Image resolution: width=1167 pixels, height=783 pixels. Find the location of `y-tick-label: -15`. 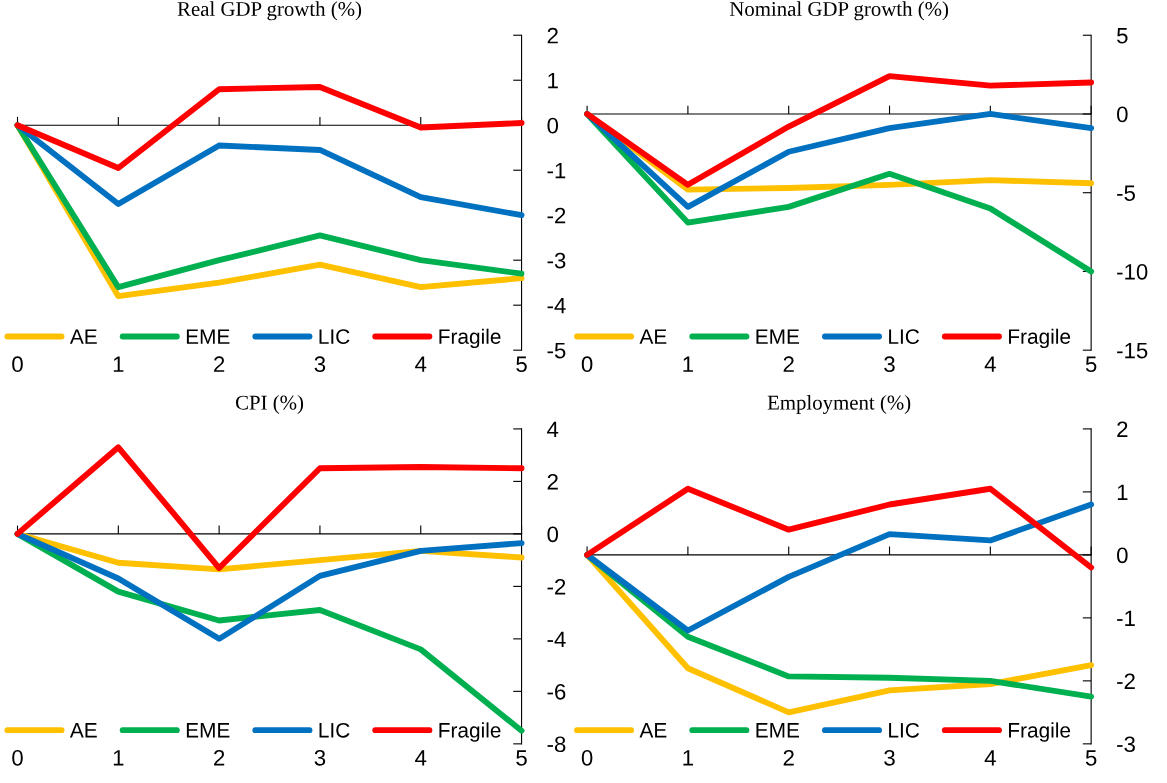

y-tick-label: -15 is located at coordinates (1132, 350).